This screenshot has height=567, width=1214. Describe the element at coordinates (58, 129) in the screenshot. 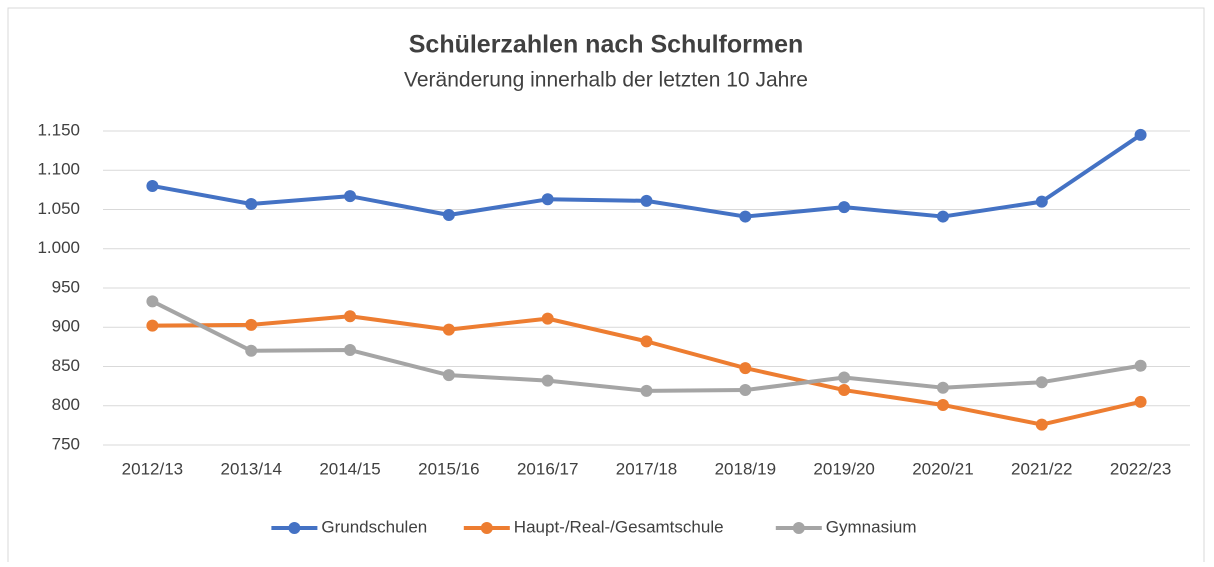

I see `y-tick-label: 1.150` at that location.